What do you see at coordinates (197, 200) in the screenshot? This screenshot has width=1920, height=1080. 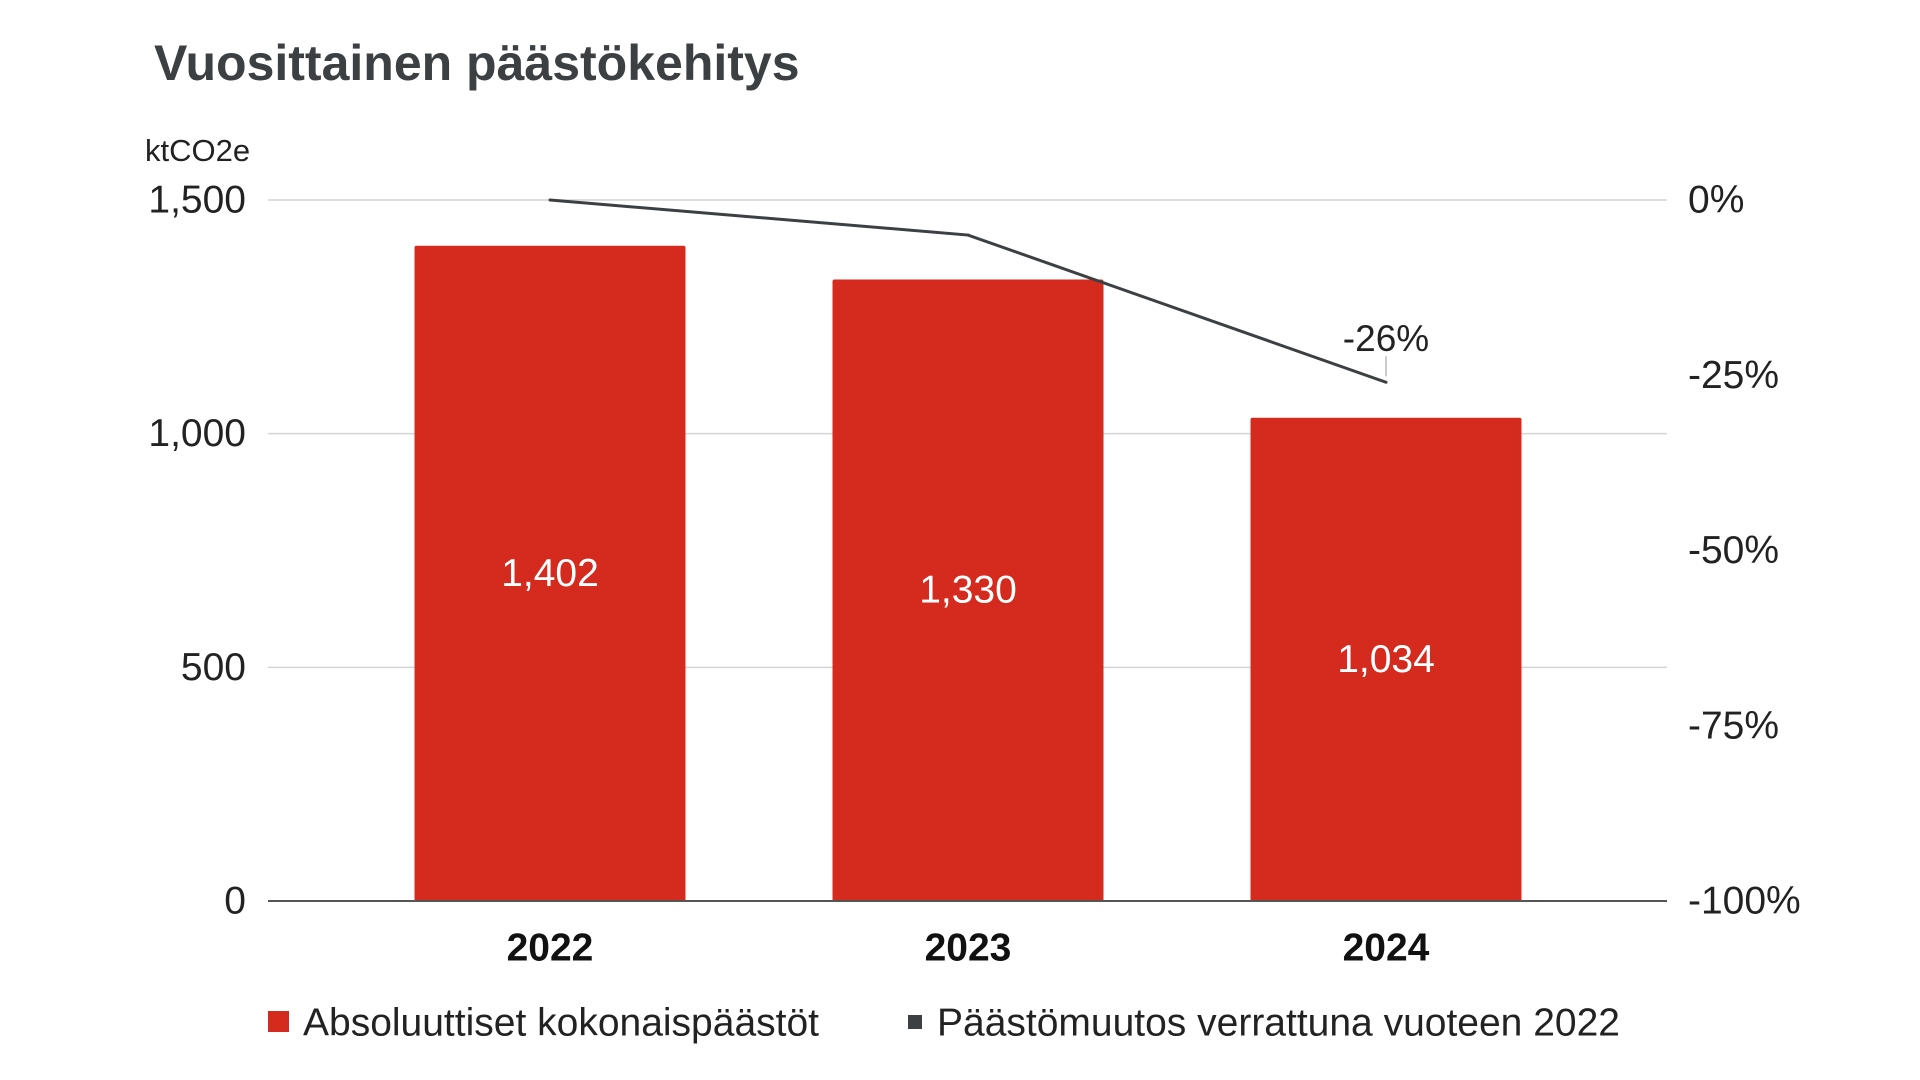 I see `left-tick-label: 1,500` at bounding box center [197, 200].